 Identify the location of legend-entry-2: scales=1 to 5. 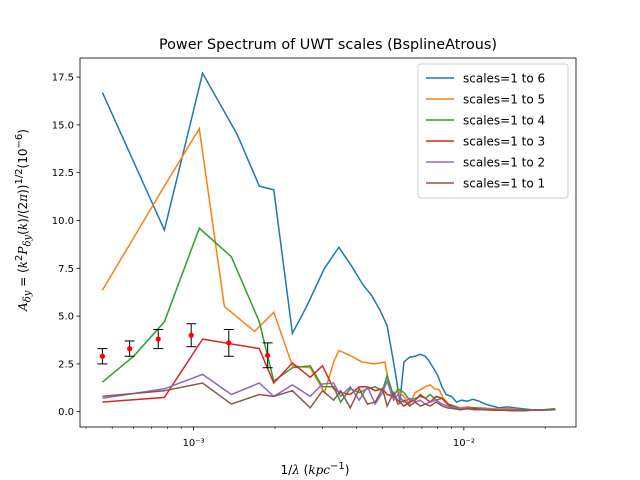
(485, 100).